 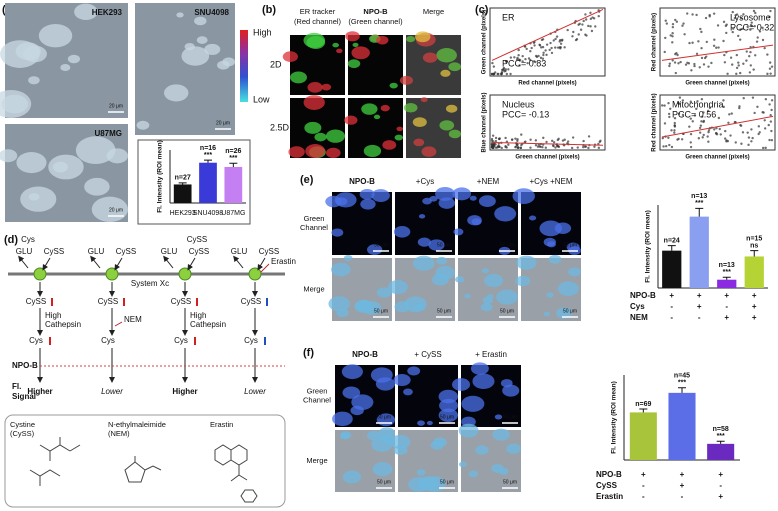 What do you see at coordinates (547, 122) in the screenshot?
I see `plot-frame` at bounding box center [547, 122].